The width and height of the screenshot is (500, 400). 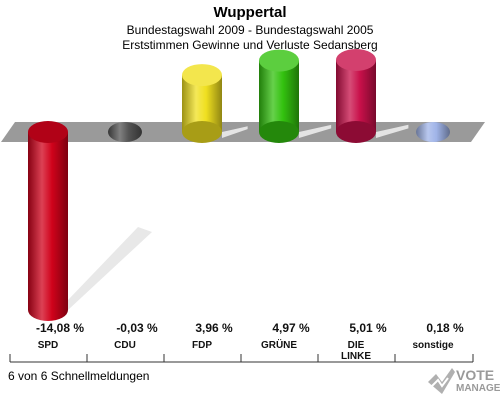 I want to click on bar-spd, so click(x=90, y=221).